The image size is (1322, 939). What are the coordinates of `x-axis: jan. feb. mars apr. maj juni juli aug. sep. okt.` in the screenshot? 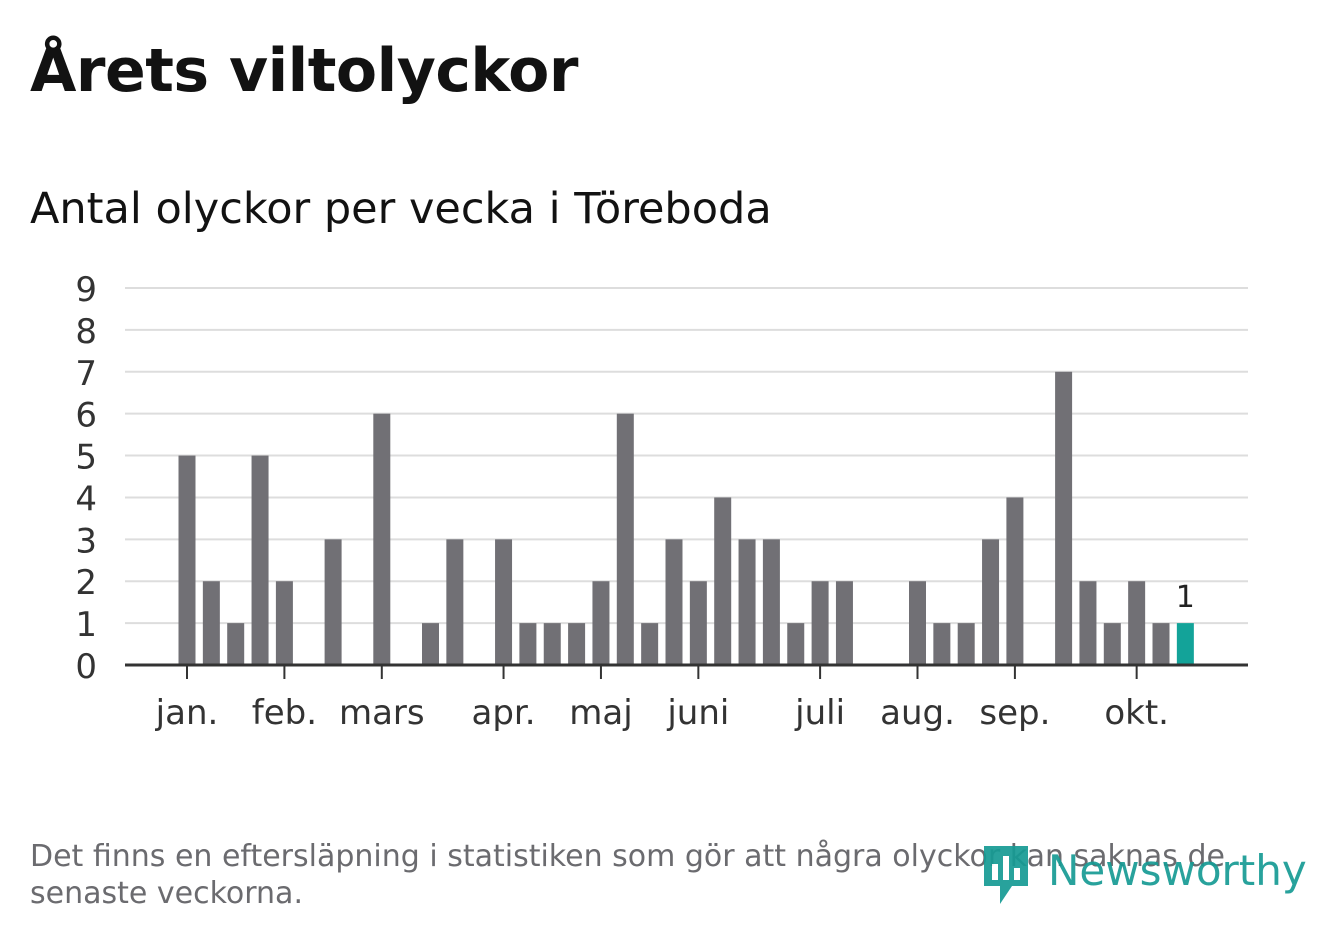 It's located at (686, 698).